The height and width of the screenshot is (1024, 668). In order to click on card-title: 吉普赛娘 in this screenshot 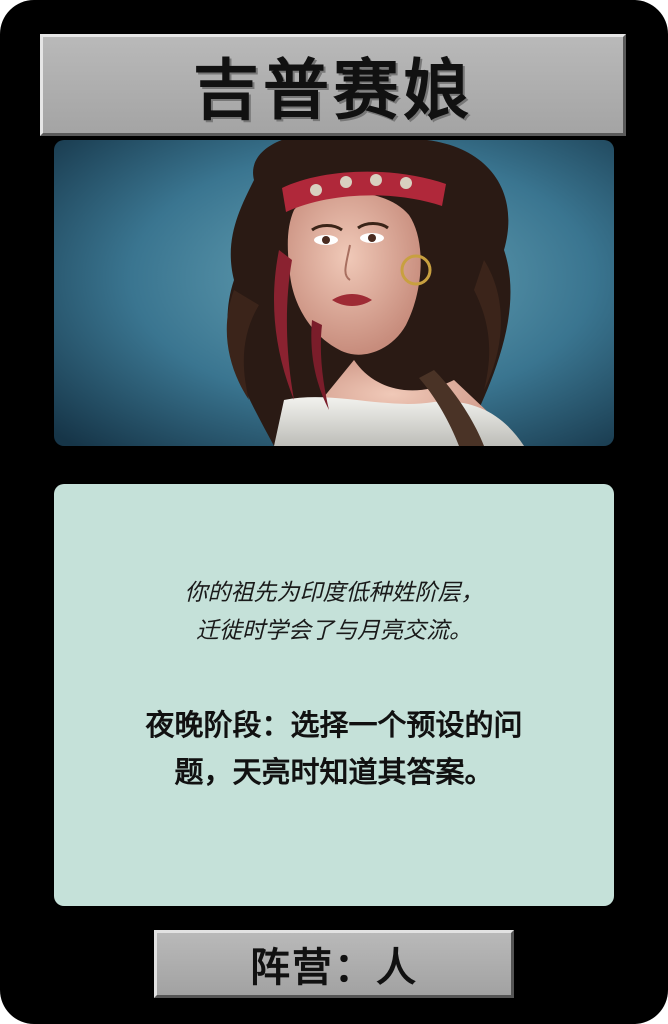, I will do `click(333, 90)`.